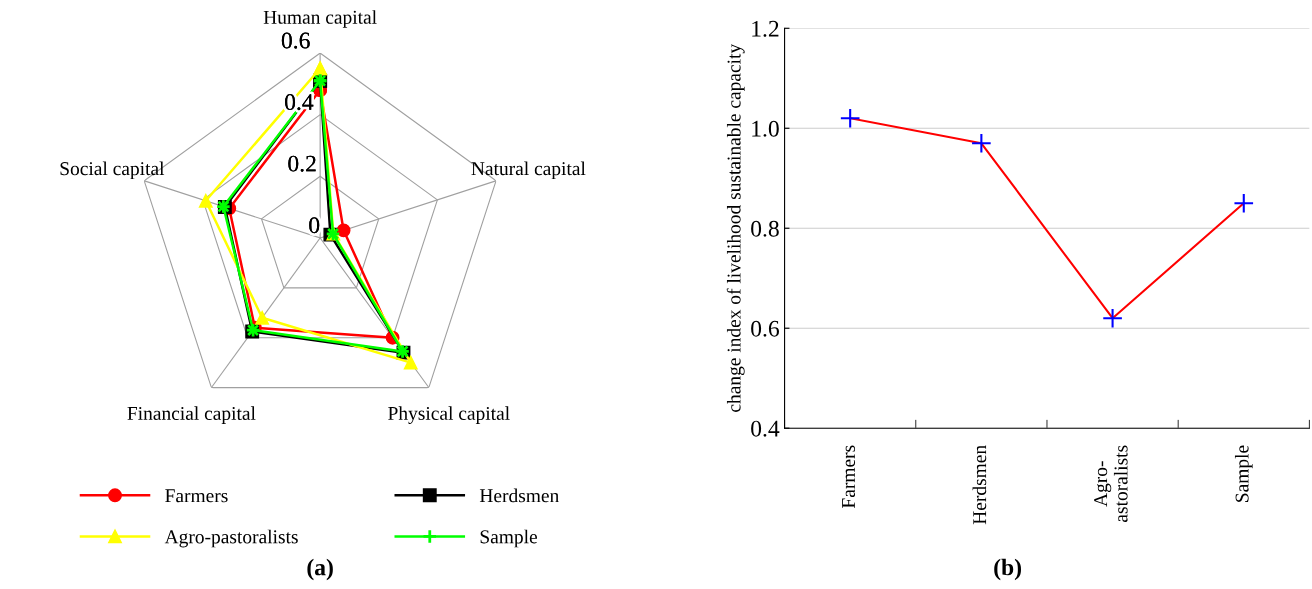 The height and width of the screenshot is (589, 1312). I want to click on x-tick-label: Sample, so click(1243, 473).